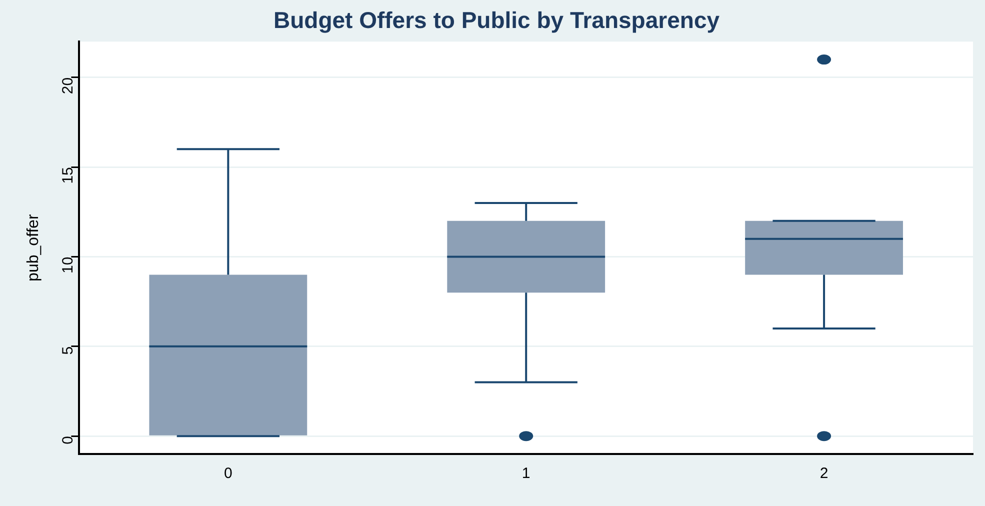 The width and height of the screenshot is (985, 506). What do you see at coordinates (67, 175) in the screenshot?
I see `y-tick-label: 15` at bounding box center [67, 175].